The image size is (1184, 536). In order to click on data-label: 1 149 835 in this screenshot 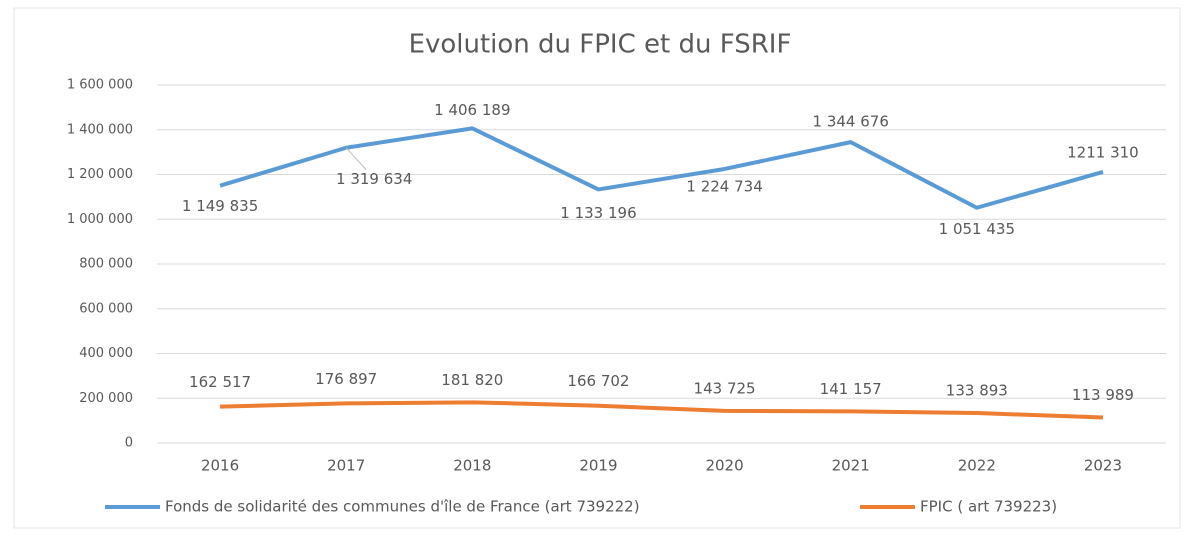, I will do `click(220, 206)`.